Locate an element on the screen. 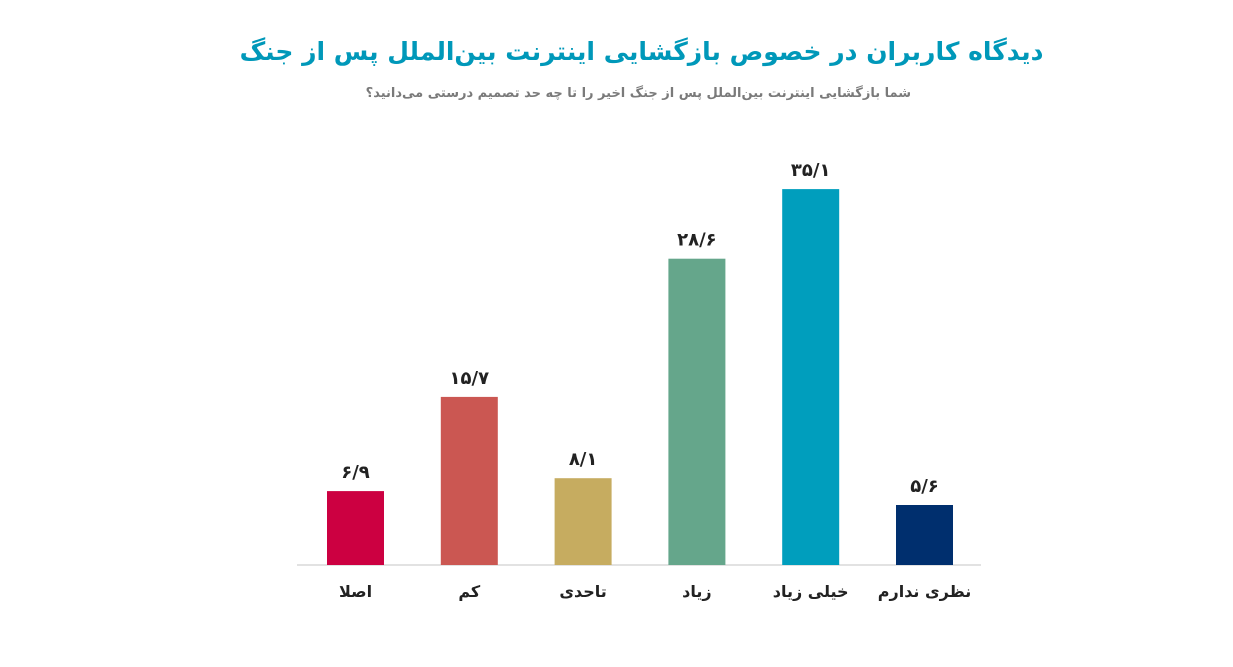 This screenshot has height=667, width=1233. bar-value-label: ۵/۶ is located at coordinates (924, 486).